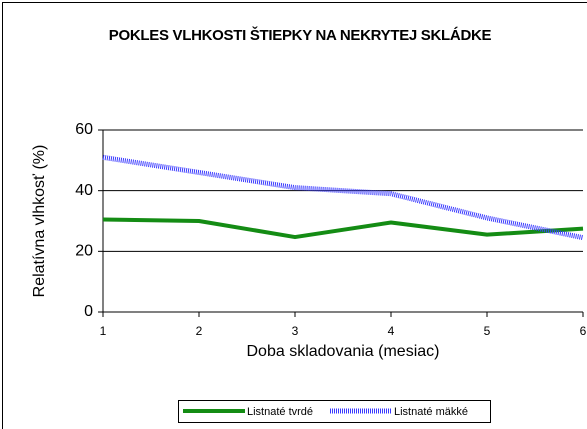 Image resolution: width=587 pixels, height=429 pixels. I want to click on x-tick-label: 6, so click(583, 331).